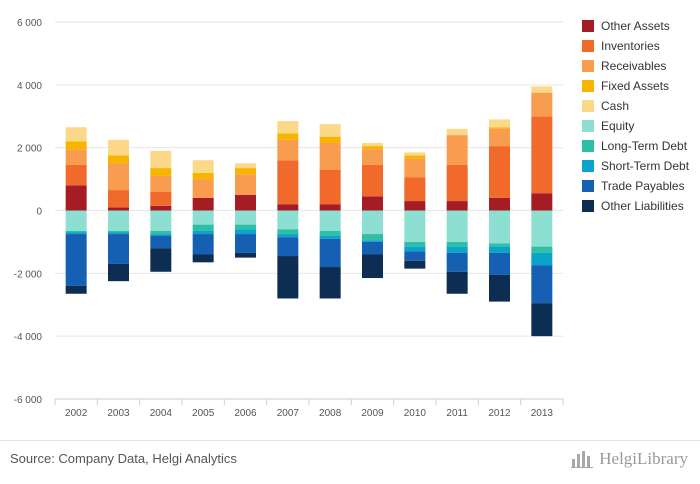 The image size is (700, 484). I want to click on y-axis: 6 000 4 000 2 000 0 -2 000 -4 000 -6 000, so click(28, 212).